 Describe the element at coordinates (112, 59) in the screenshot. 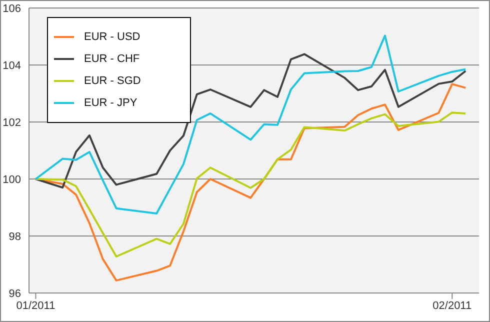

I see `legend-label: EUR - CHF` at that location.